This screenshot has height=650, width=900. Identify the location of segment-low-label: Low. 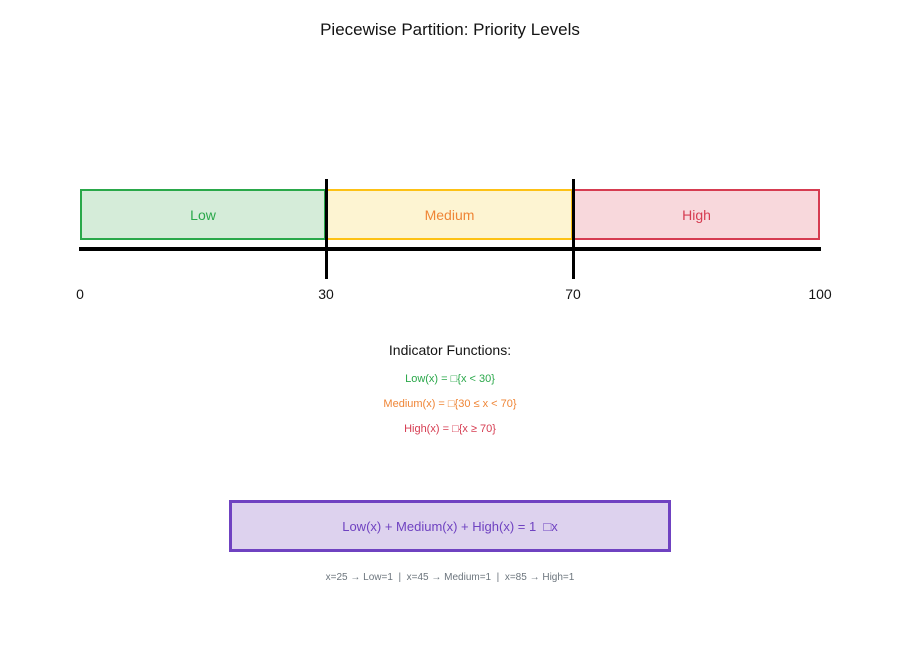
(203, 214).